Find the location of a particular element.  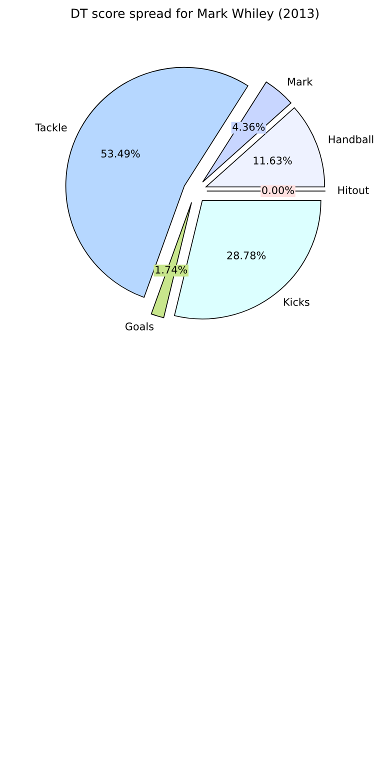

slice-label: Goals is located at coordinates (139, 326).